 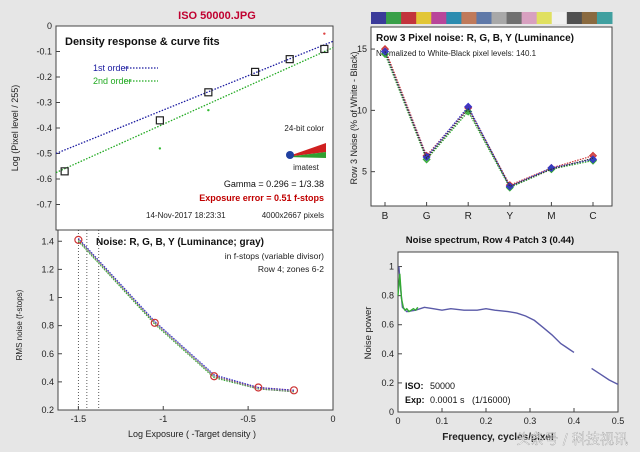 I want to click on noise-xtick-label: 0, so click(x=332, y=419).